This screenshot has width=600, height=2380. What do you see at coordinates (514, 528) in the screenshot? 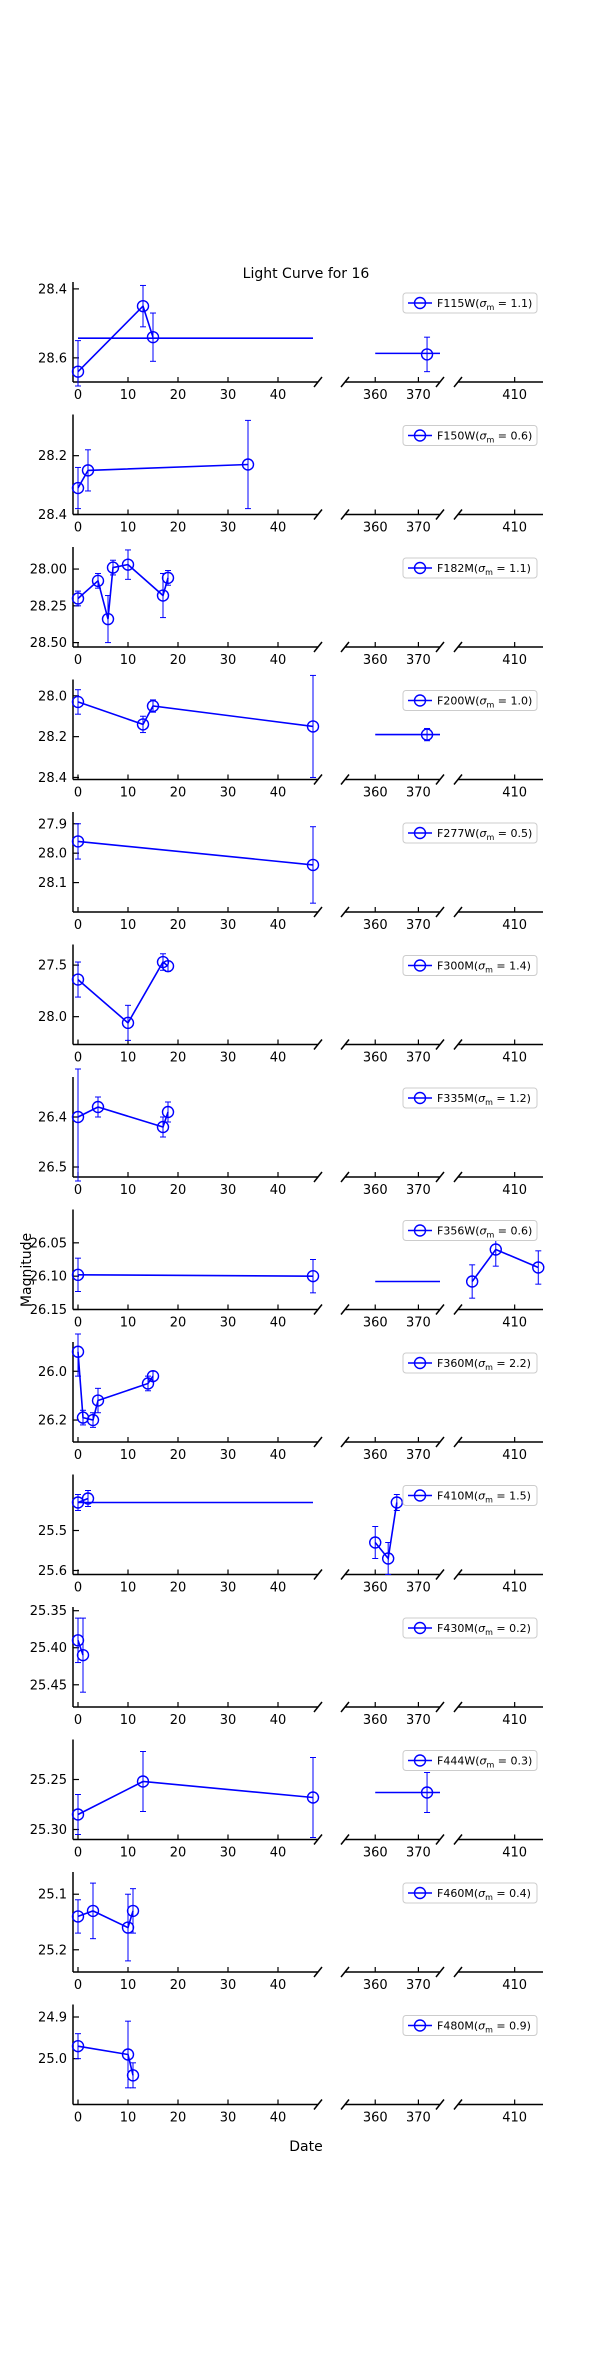
I see `x-tick-label: 410` at bounding box center [514, 528].